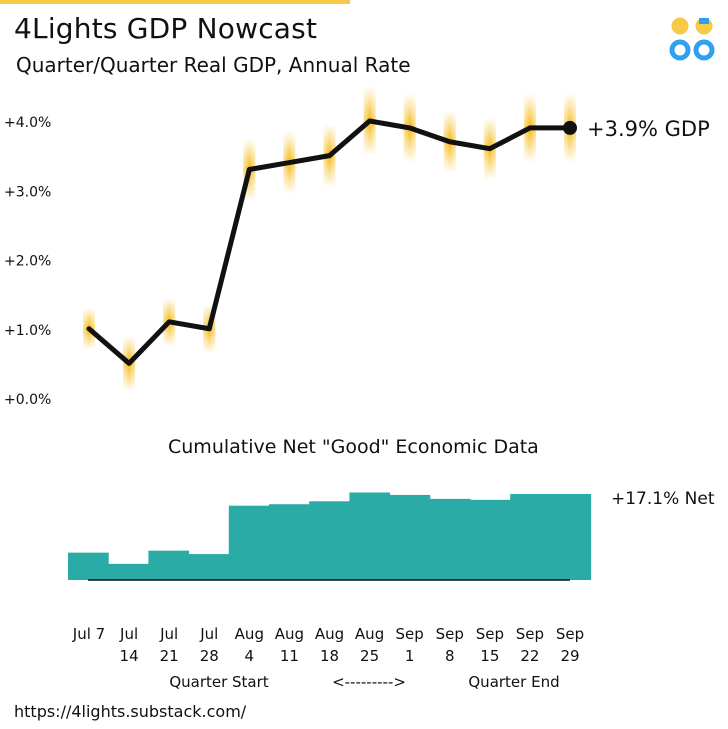 This screenshot has height=729, width=728. Describe the element at coordinates (88, 634) in the screenshot. I see `x-tick-label: Jul 7` at that location.